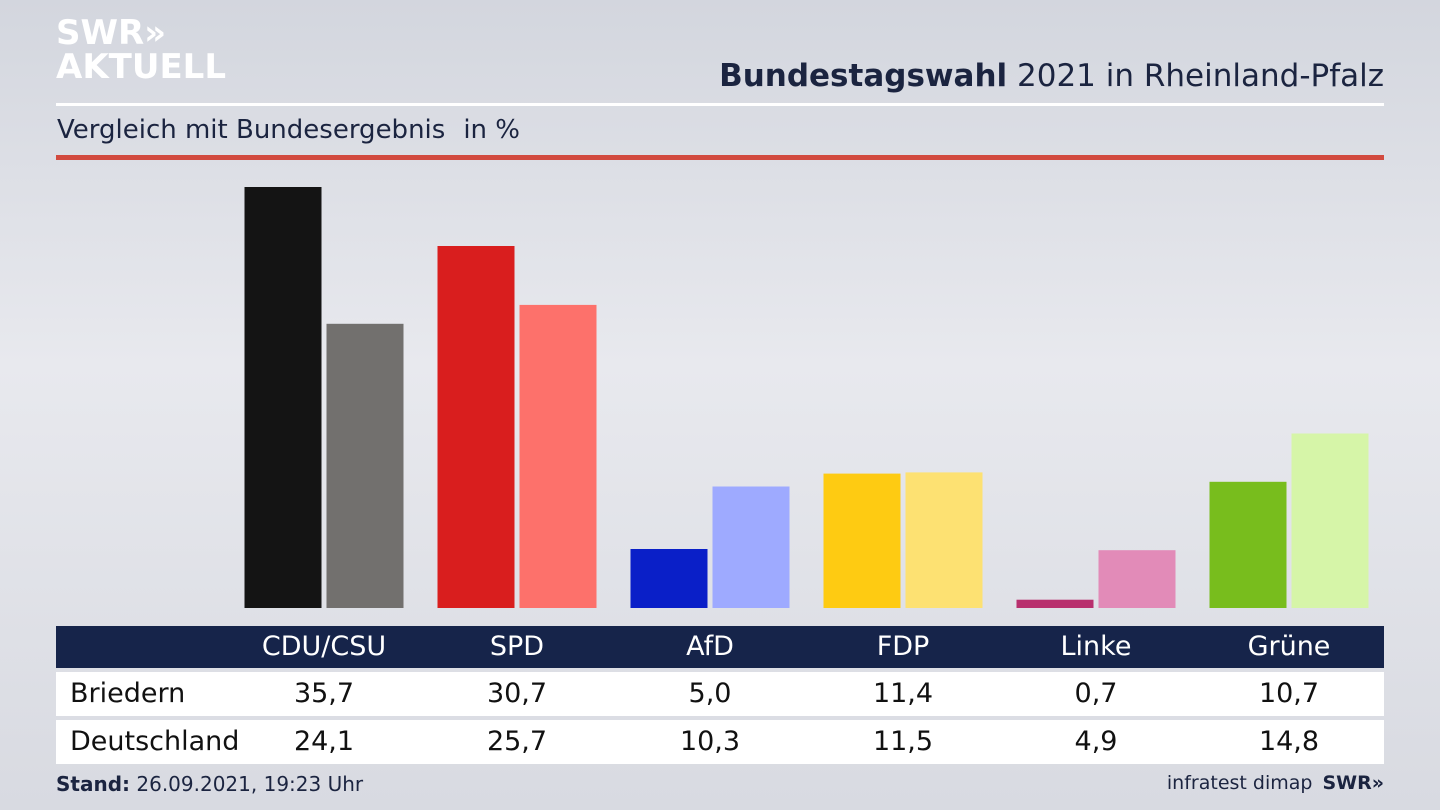 The height and width of the screenshot is (810, 1440). What do you see at coordinates (141, 67) in the screenshot?
I see `logo-line-2: AKTUELL` at bounding box center [141, 67].